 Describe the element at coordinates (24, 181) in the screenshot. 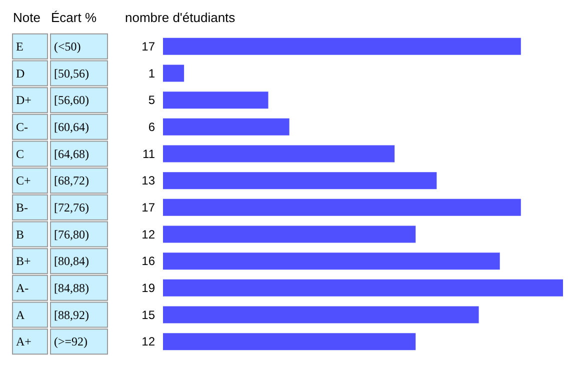

I see `y-tick-label: C+` at that location.